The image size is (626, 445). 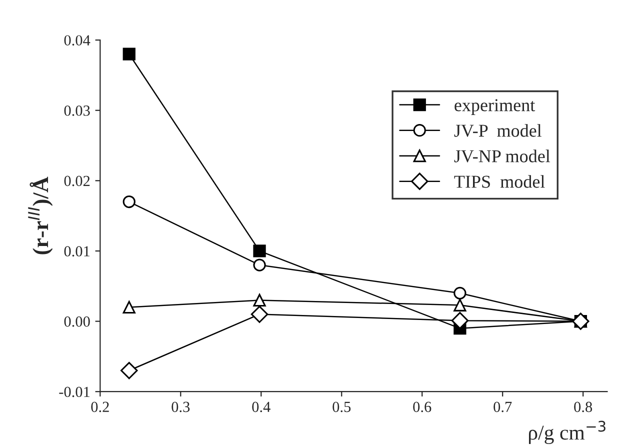 I want to click on legend-label: JV-P model, so click(x=498, y=130).